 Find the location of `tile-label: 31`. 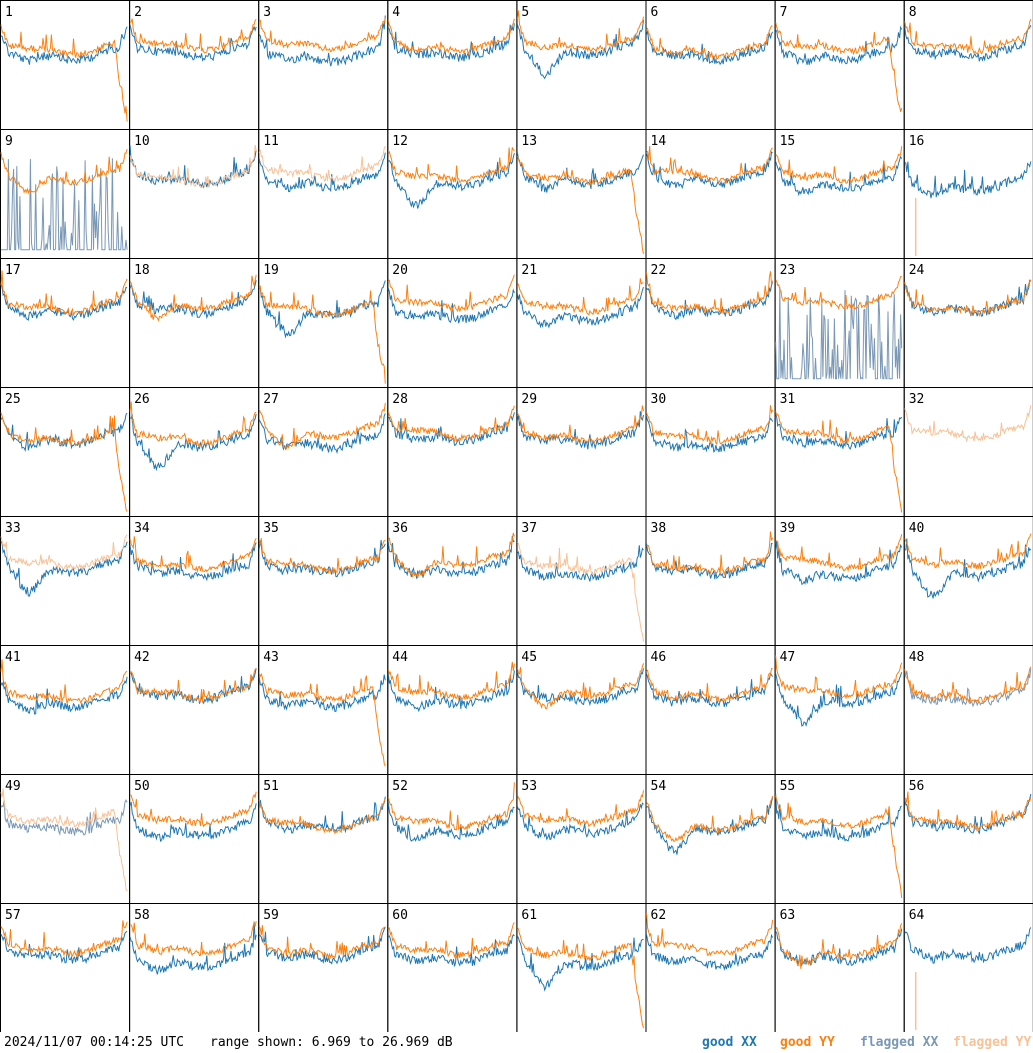

tile-label: 31 is located at coordinates (788, 399).